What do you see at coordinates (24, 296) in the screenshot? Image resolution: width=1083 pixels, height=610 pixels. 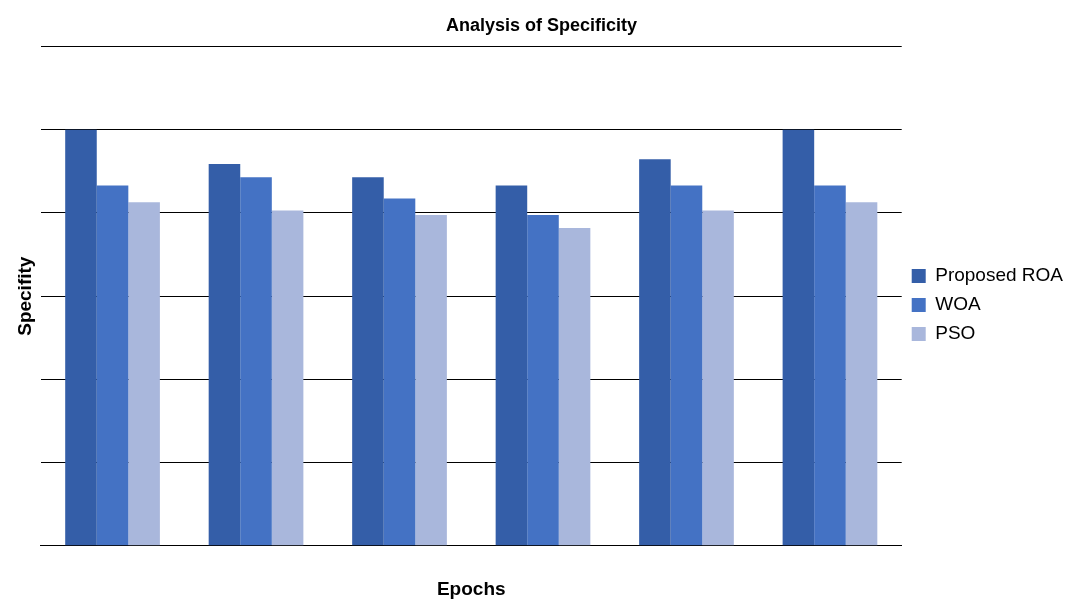 I see `y-axis-title: Specifity` at bounding box center [24, 296].